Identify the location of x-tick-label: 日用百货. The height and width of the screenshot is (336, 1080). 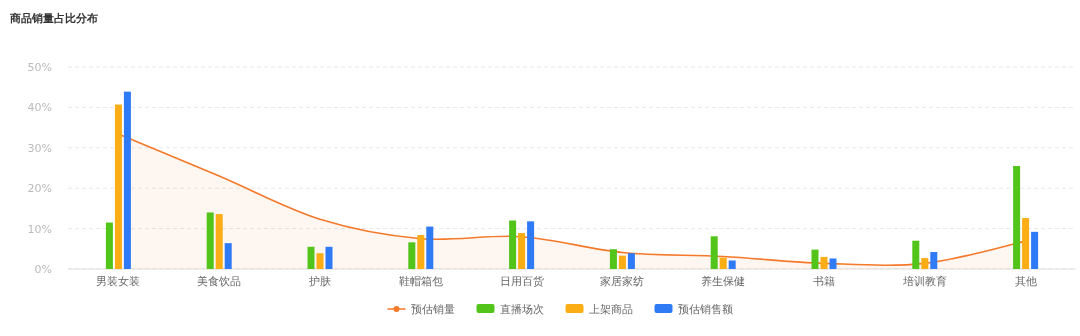
(521, 281).